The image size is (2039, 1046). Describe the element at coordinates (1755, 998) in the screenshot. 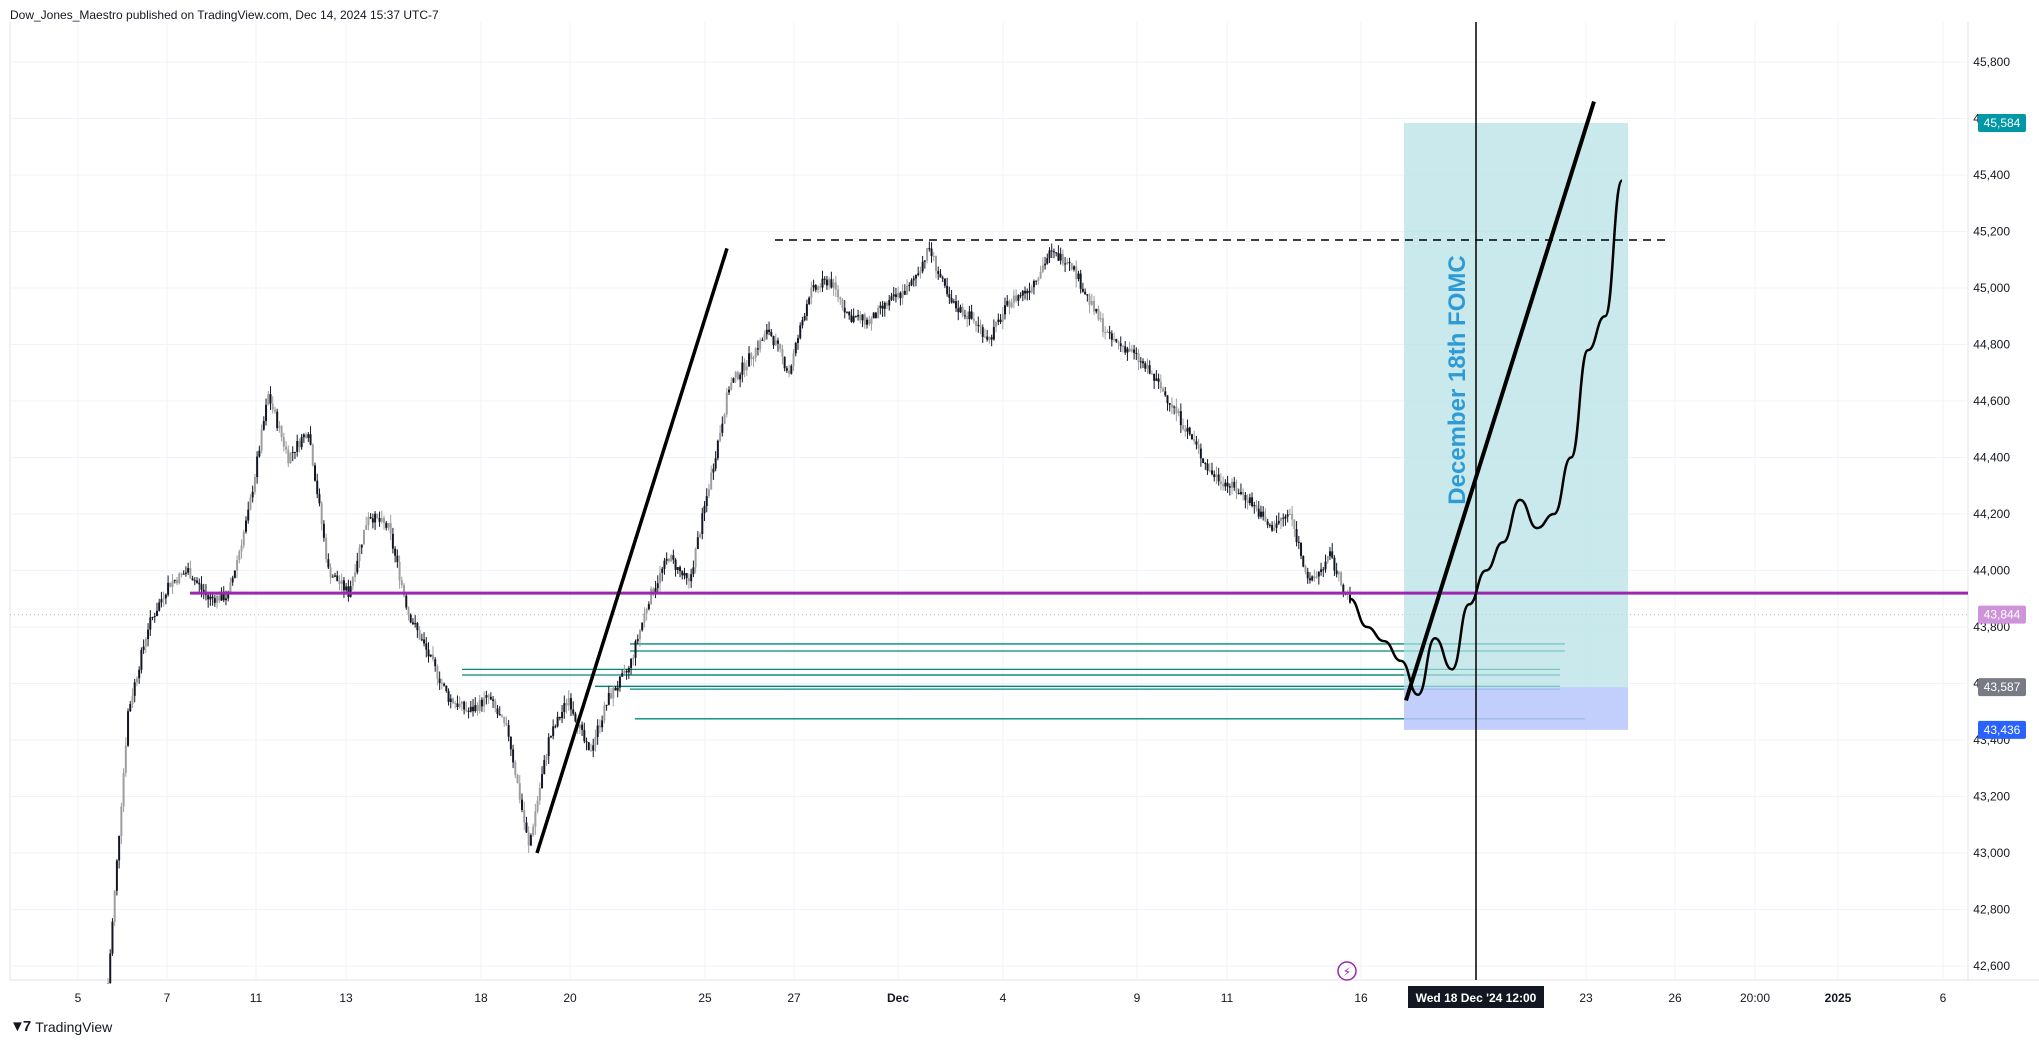

I see `time-tick-label: 20:00` at that location.